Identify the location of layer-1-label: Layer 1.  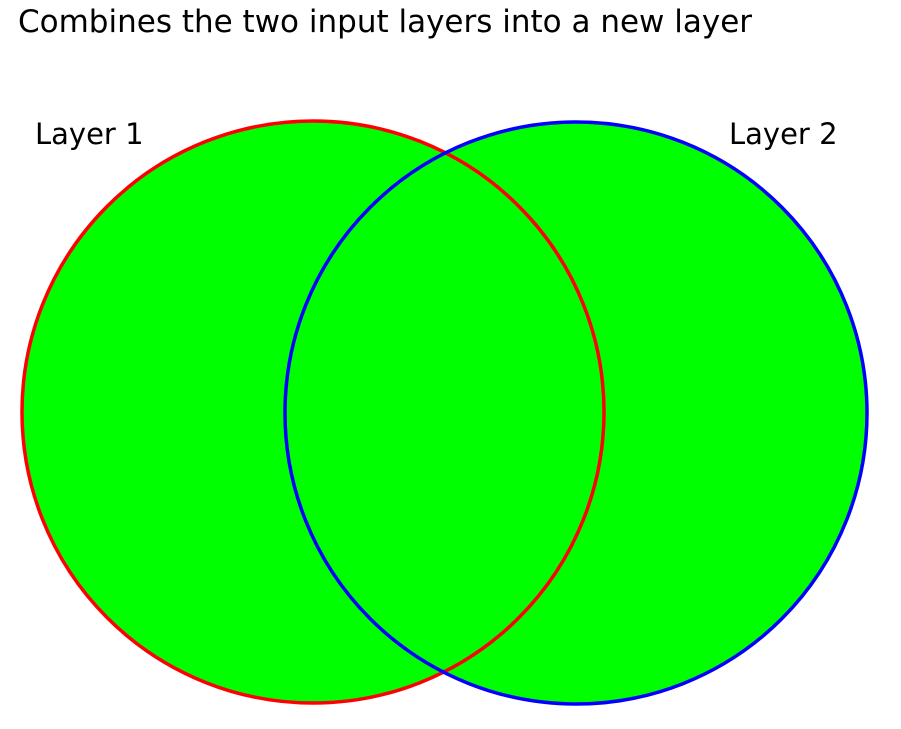
(89, 134).